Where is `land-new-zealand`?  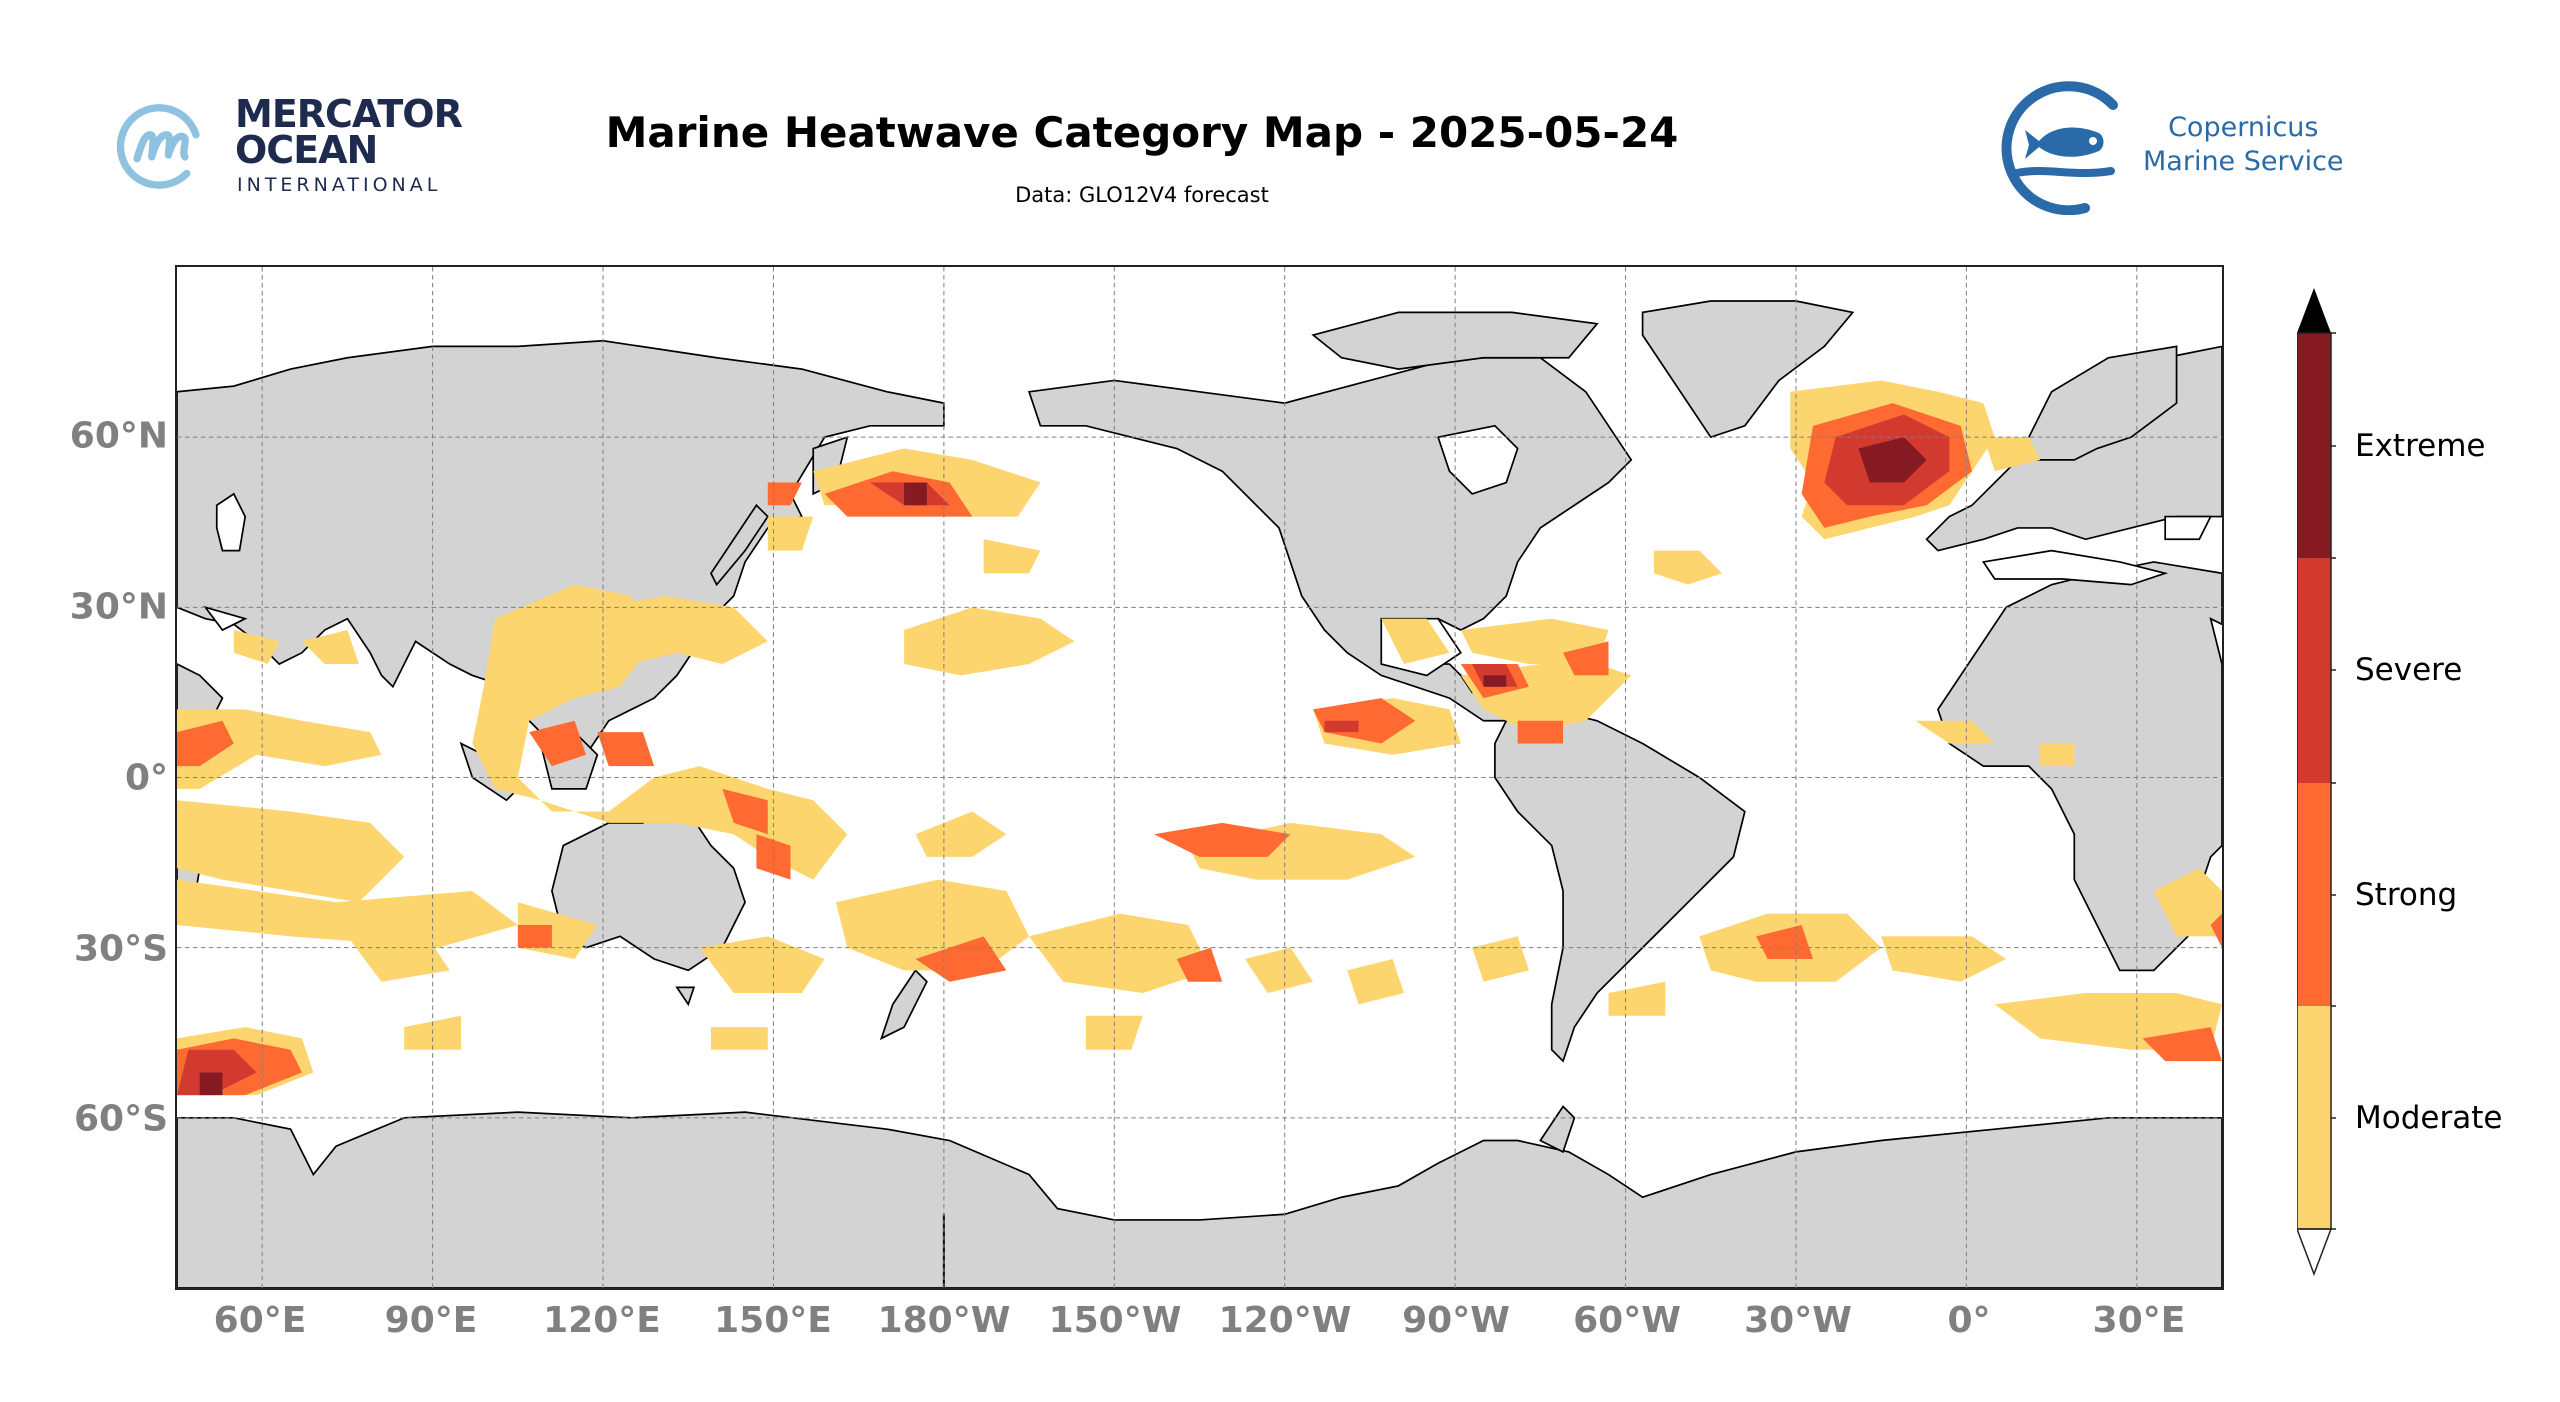 land-new-zealand is located at coordinates (903, 1005).